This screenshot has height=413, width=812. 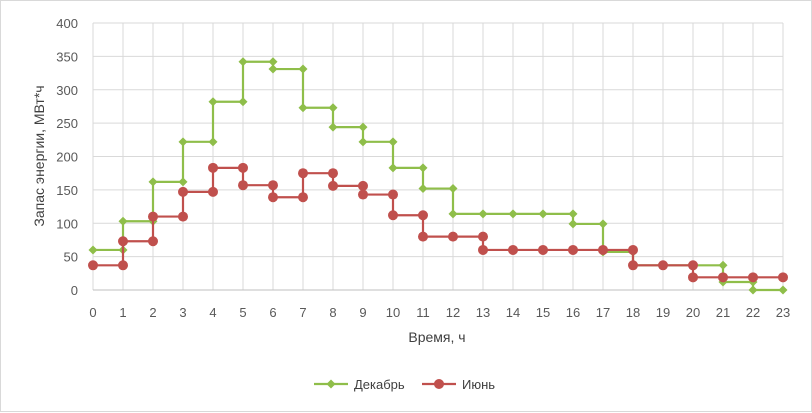 What do you see at coordinates (152, 312) in the screenshot?
I see `x-tick-label: 2` at bounding box center [152, 312].